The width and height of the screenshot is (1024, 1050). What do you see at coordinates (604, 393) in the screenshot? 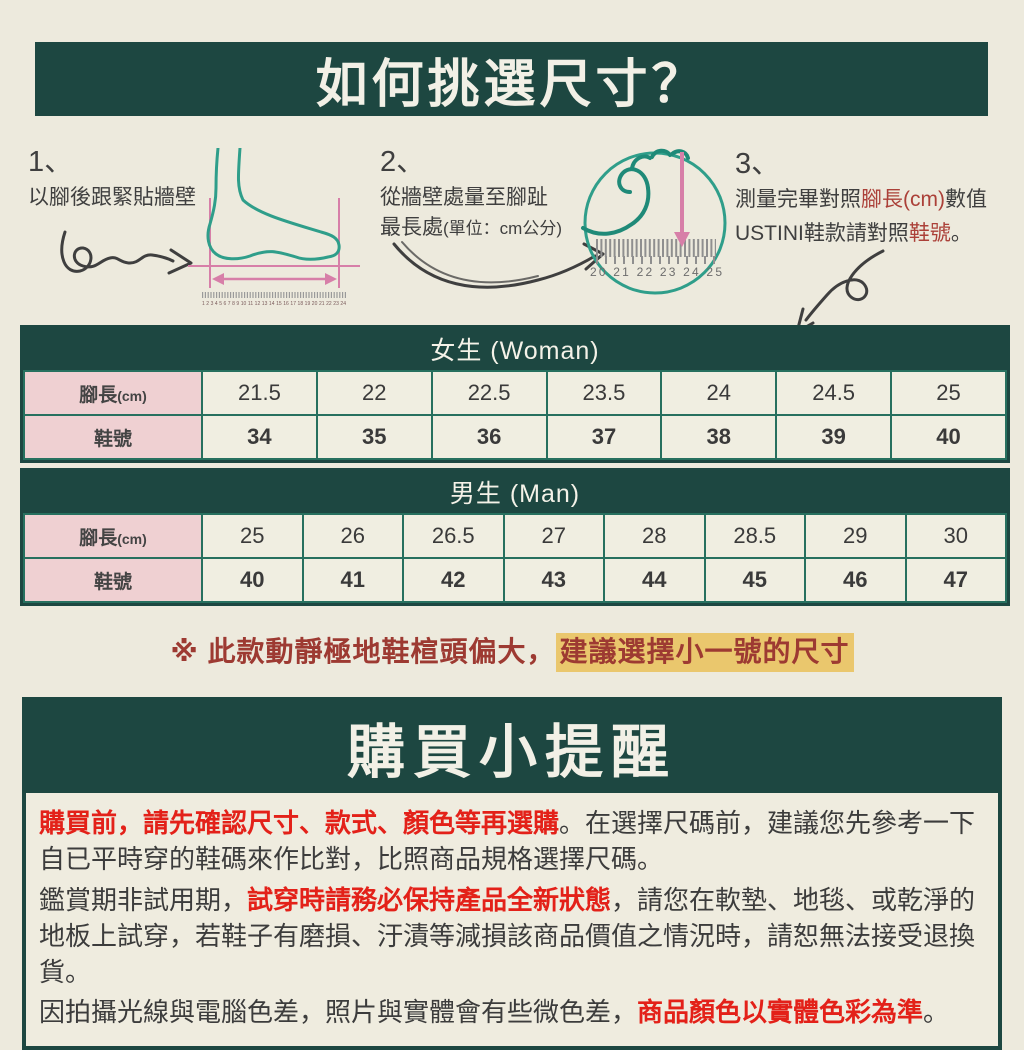
I see `table-cell: 23.5` at bounding box center [604, 393].